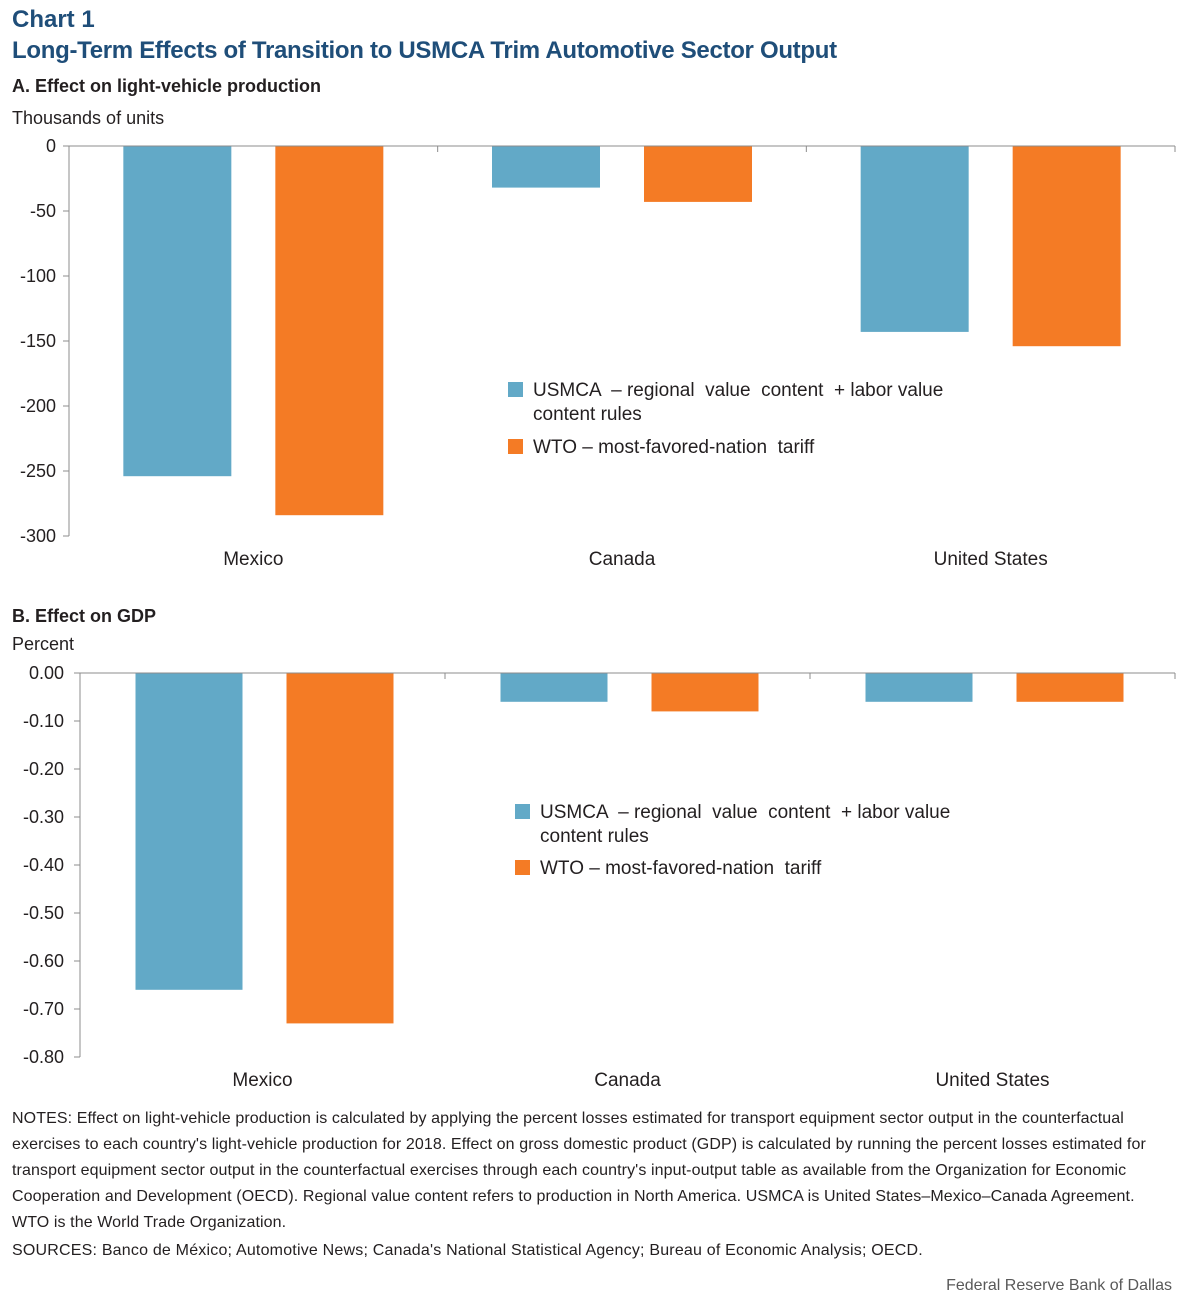 This screenshot has width=1186, height=1300. I want to click on panel-b-title: B. Effect on GDP, so click(84, 616).